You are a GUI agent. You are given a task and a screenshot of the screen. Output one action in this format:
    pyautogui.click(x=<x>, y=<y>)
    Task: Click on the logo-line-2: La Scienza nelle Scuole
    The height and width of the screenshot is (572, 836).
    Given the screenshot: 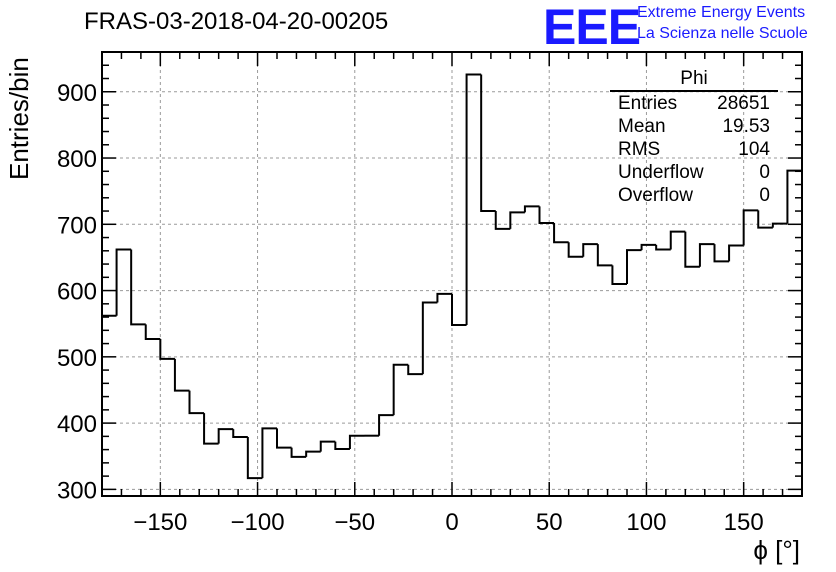 What is the action you would take?
    pyautogui.click(x=722, y=33)
    